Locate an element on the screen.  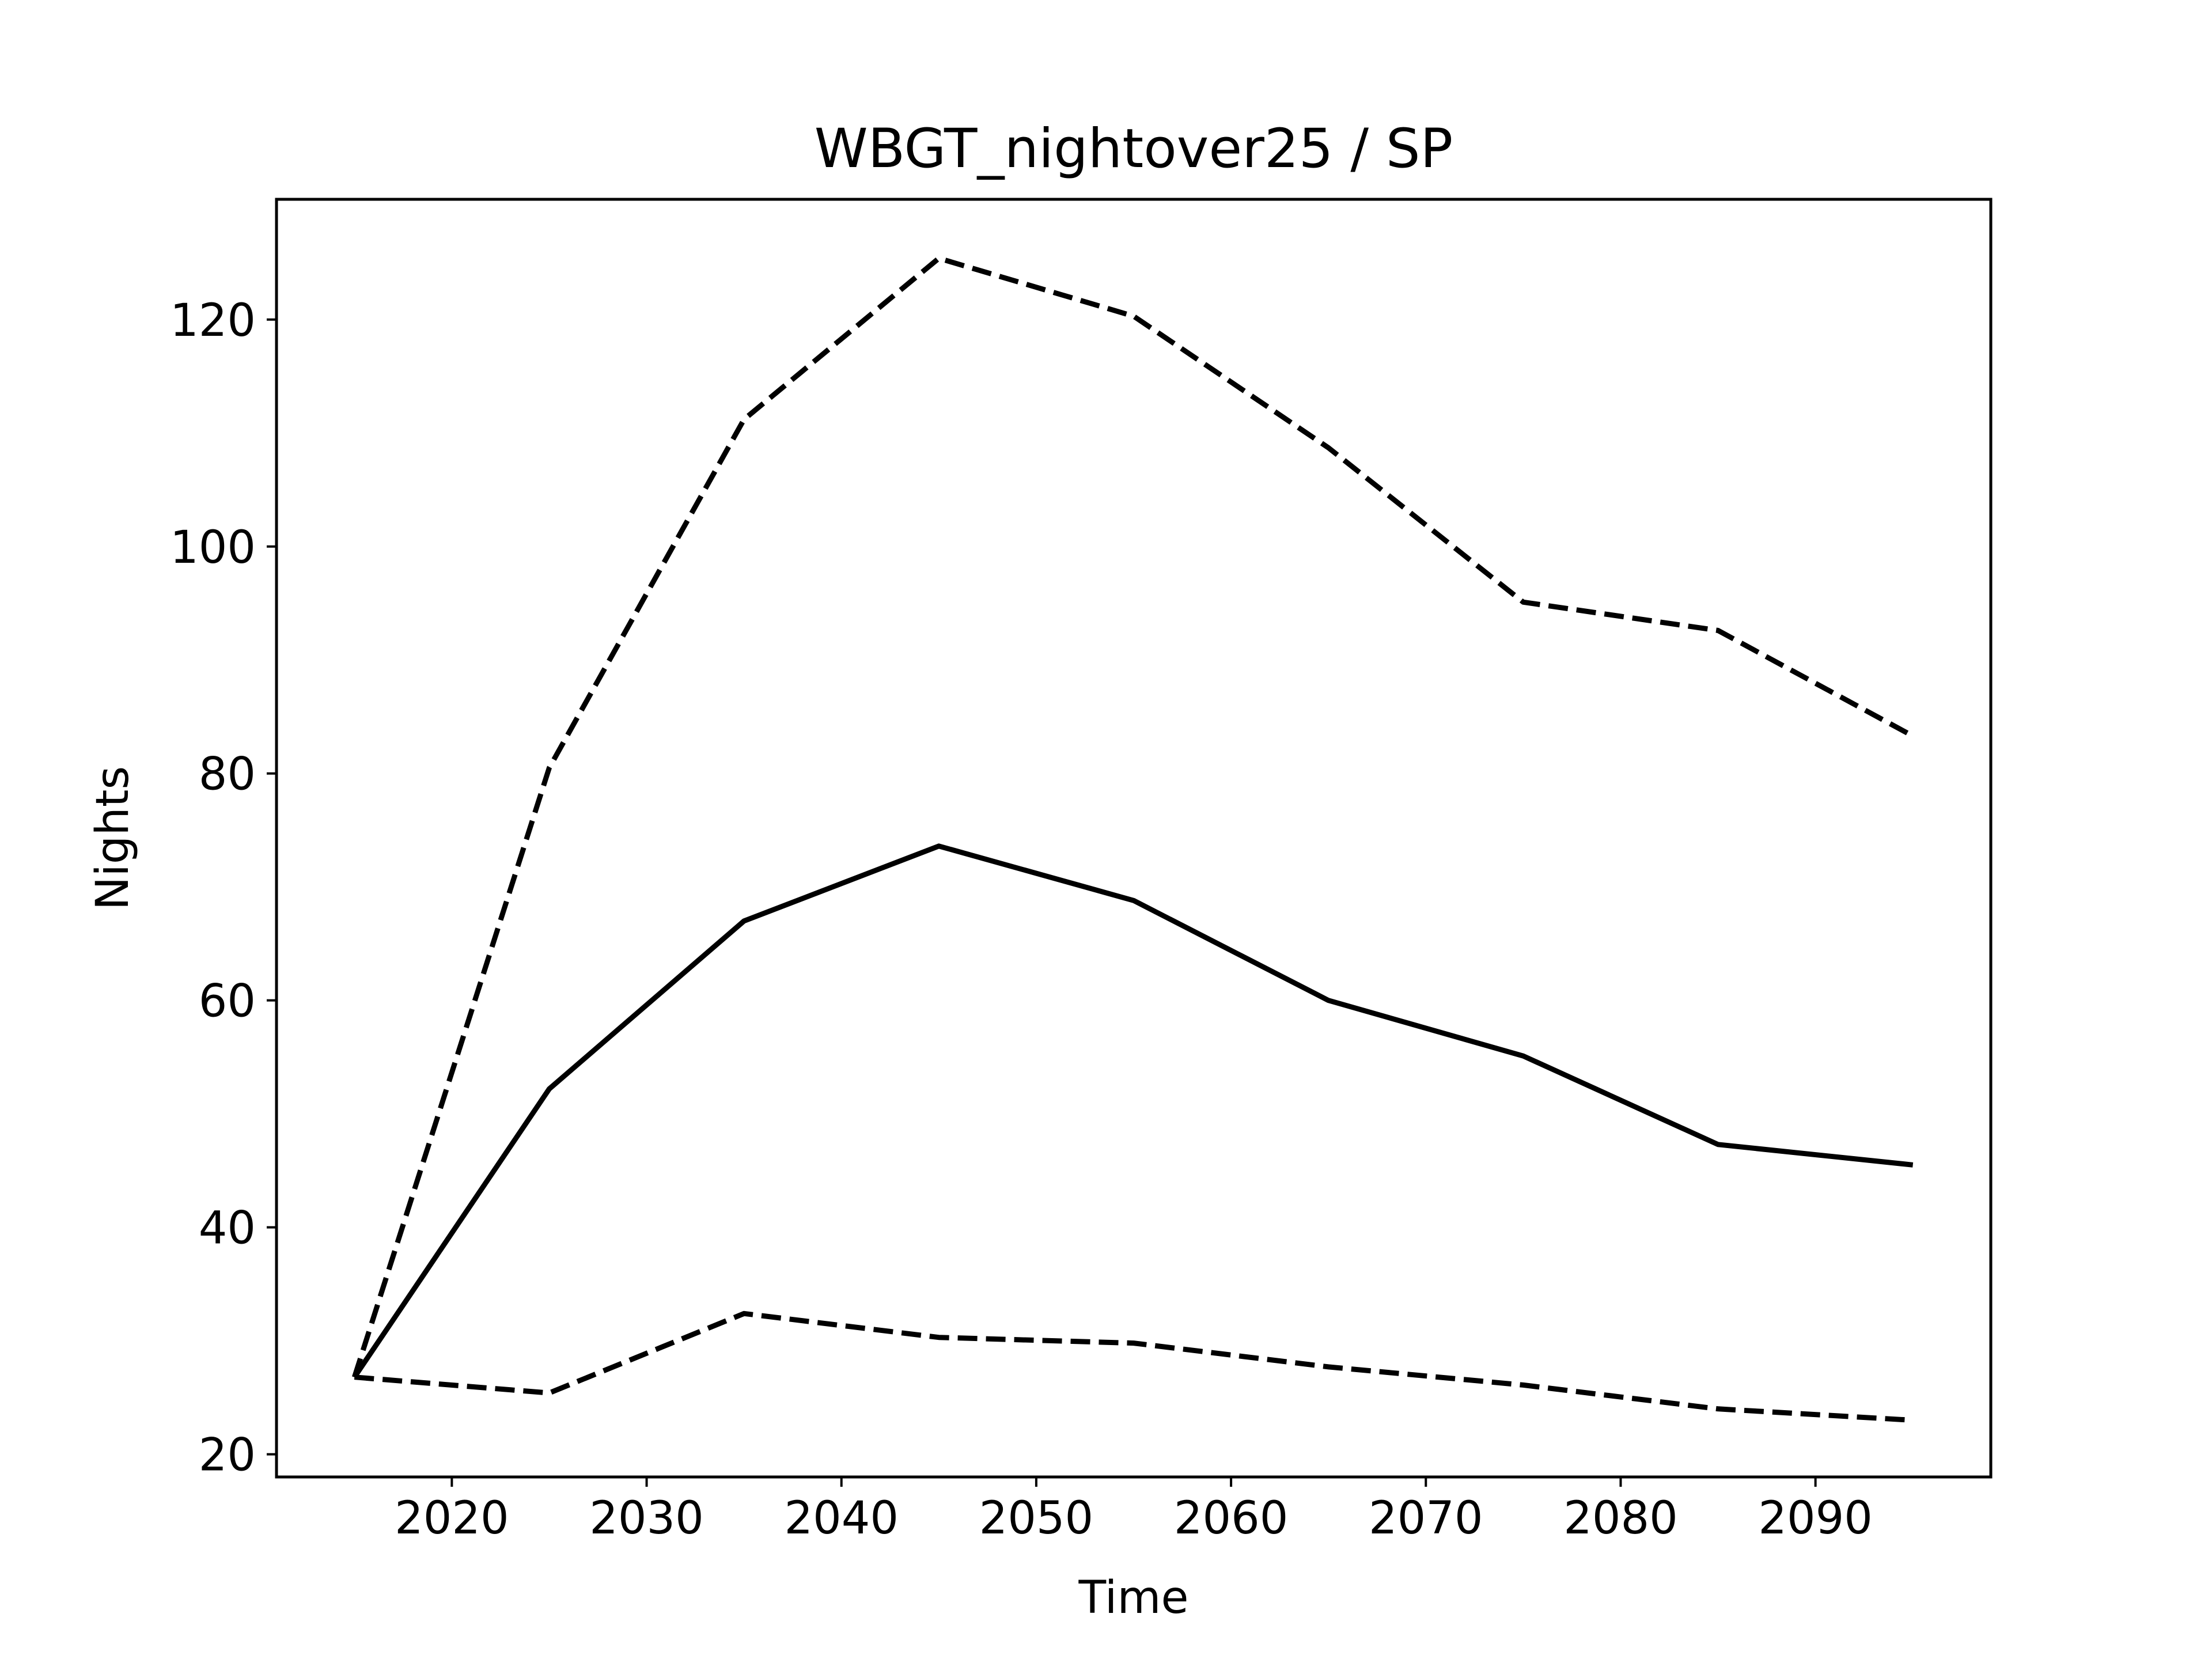
x-tick-label: 2060 is located at coordinates (1231, 1518).